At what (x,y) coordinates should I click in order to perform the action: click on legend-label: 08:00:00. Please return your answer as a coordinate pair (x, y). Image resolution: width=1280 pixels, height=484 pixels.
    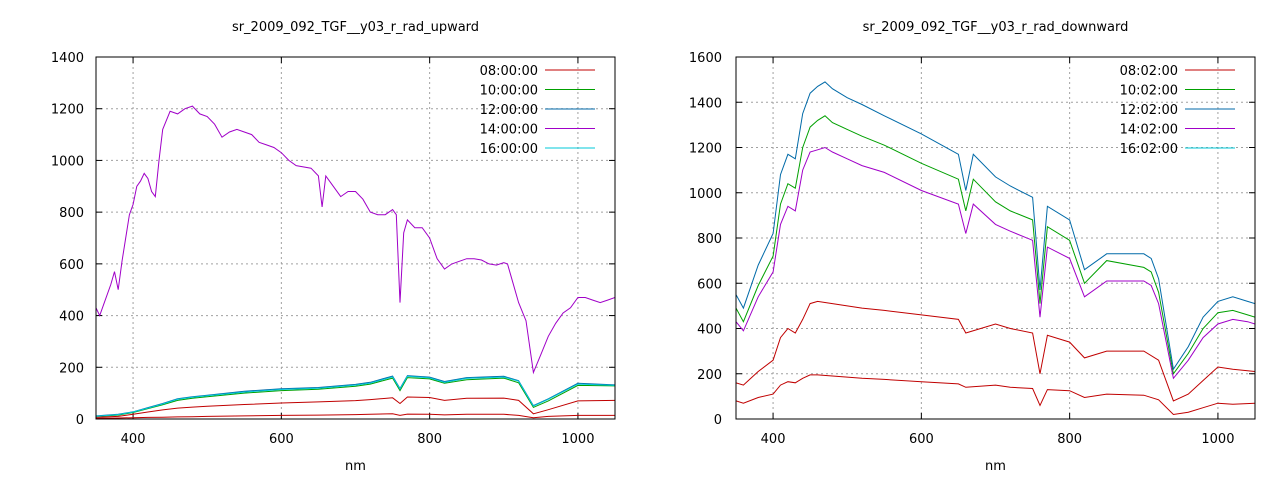
    Looking at the image, I should click on (509, 71).